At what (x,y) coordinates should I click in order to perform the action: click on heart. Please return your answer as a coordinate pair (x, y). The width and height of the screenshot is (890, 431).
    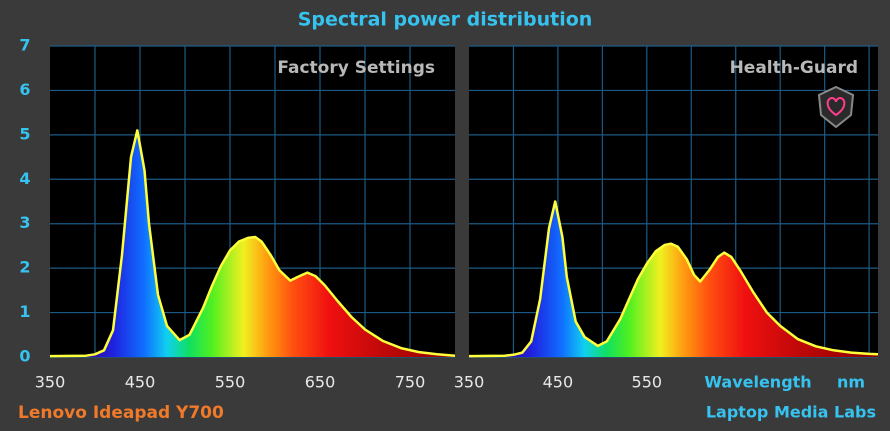
    Looking at the image, I should click on (836, 106).